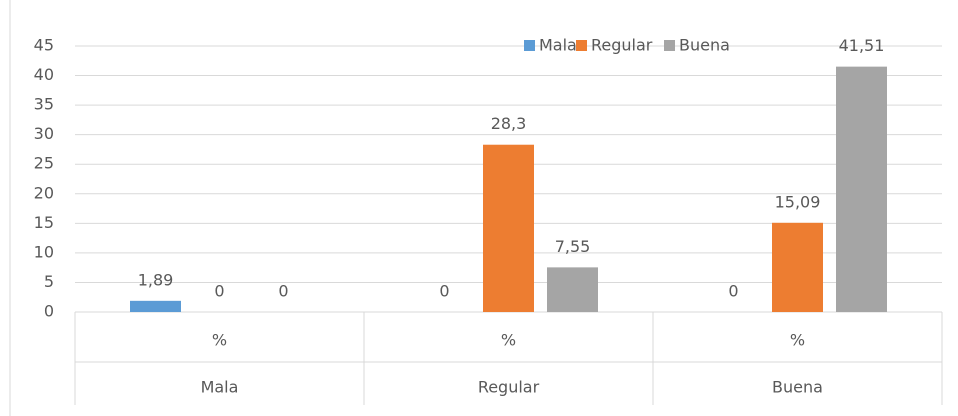 This screenshot has height=416, width=958. I want to click on x-tick-label: Mala, so click(220, 387).